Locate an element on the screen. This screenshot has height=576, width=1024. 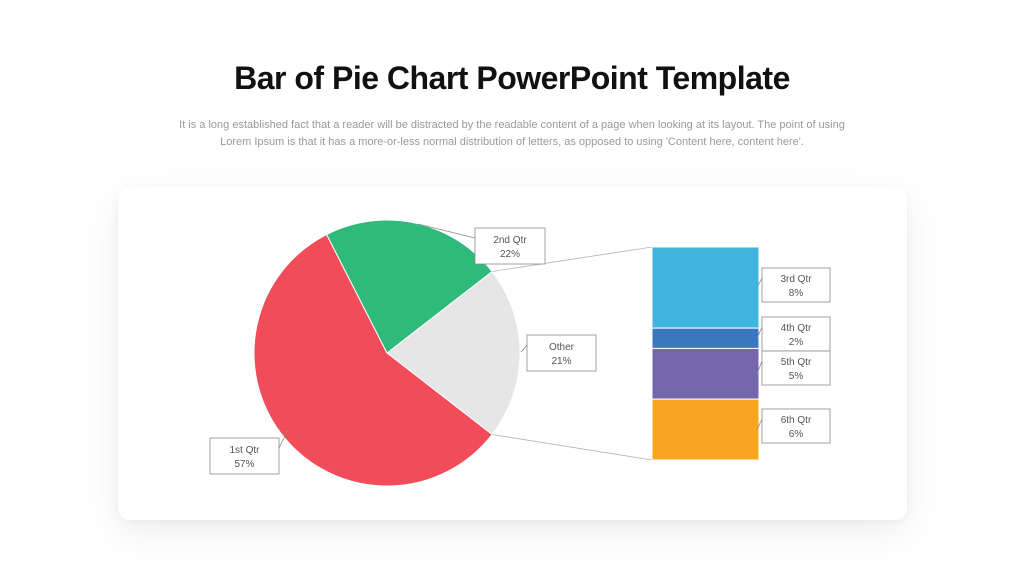
bar-segment-6th-qtr is located at coordinates (705, 429).